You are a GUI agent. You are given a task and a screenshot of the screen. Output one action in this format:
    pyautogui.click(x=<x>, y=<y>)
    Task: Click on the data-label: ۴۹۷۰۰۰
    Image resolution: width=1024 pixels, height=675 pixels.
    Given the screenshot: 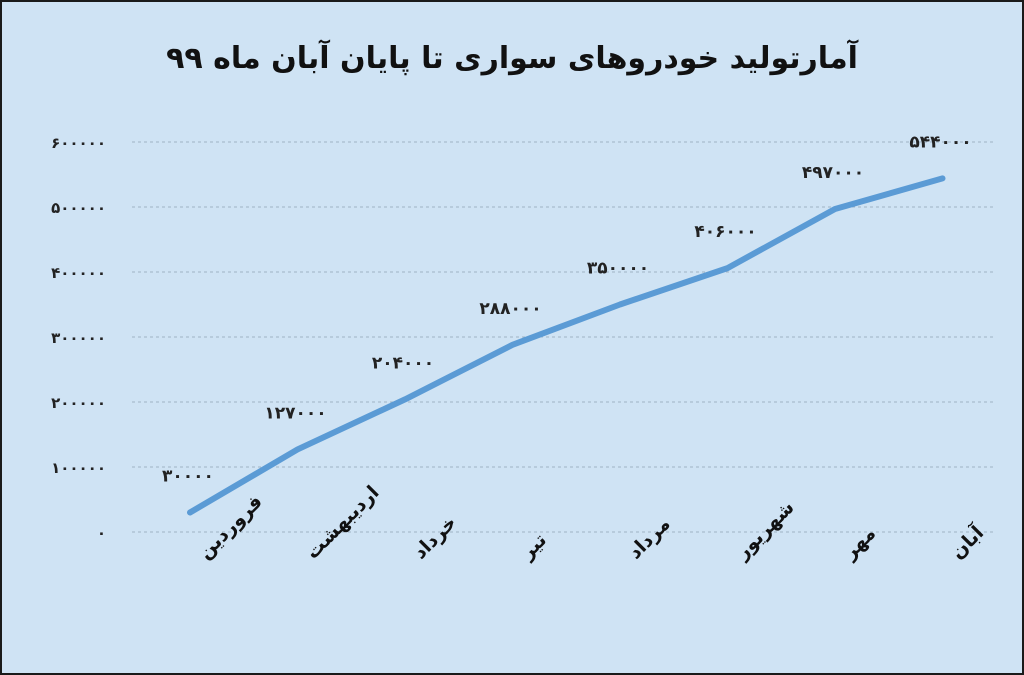 What is the action you would take?
    pyautogui.click(x=833, y=173)
    